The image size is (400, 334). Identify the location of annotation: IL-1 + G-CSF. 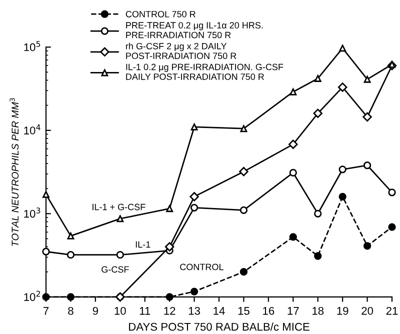
(119, 207).